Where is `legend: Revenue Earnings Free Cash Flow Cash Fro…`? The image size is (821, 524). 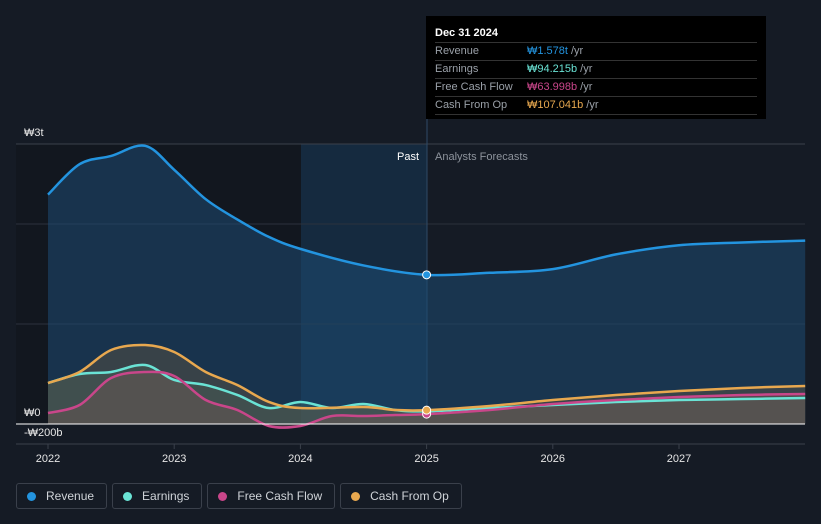
legend: Revenue Earnings Free Cash Flow Cash Fro… is located at coordinates (239, 496).